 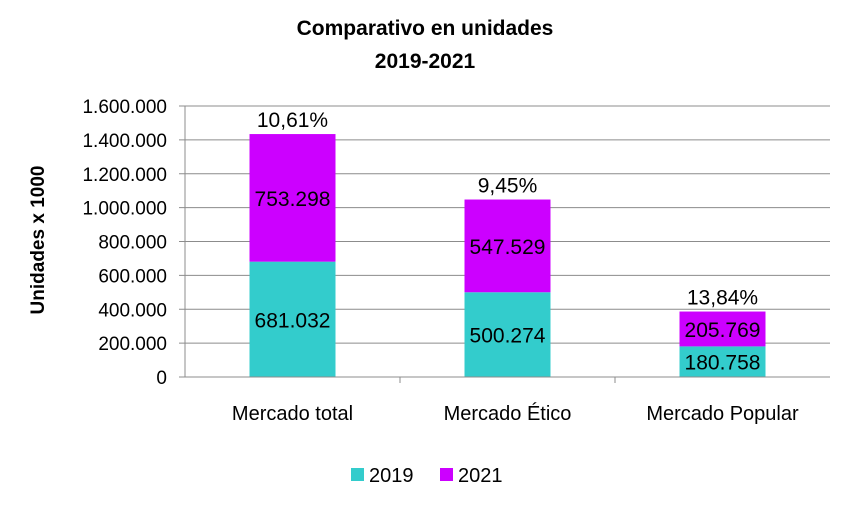 I want to click on growth-label-2: 9,45%, so click(x=508, y=186).